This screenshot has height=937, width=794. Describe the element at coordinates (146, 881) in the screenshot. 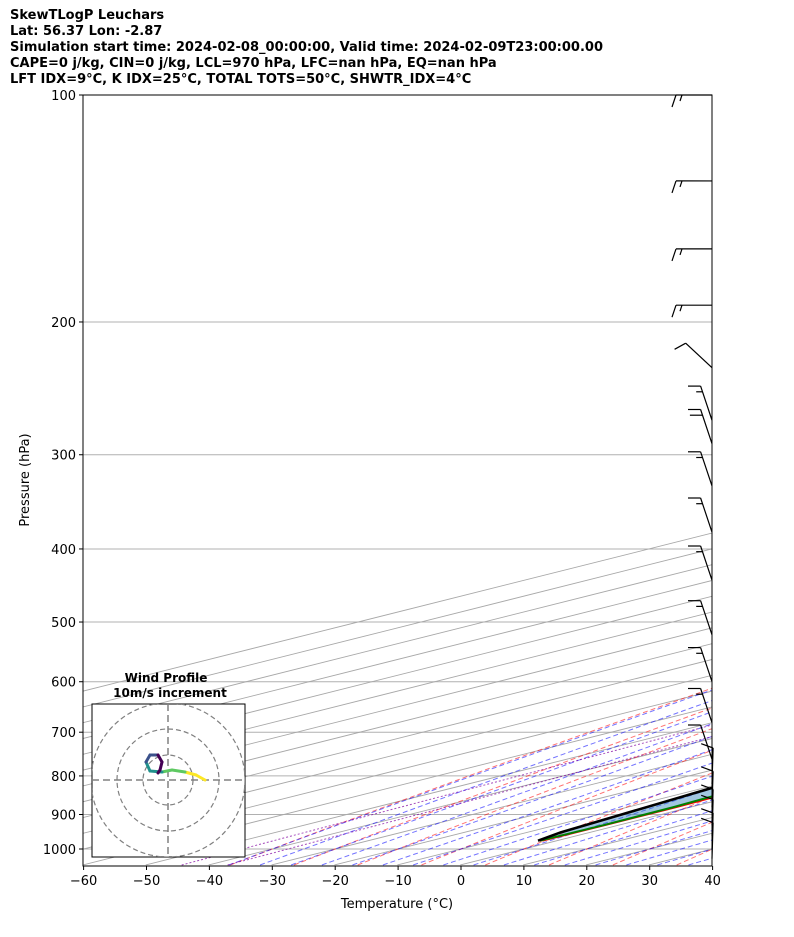

I see `x-tick-label: −50` at that location.